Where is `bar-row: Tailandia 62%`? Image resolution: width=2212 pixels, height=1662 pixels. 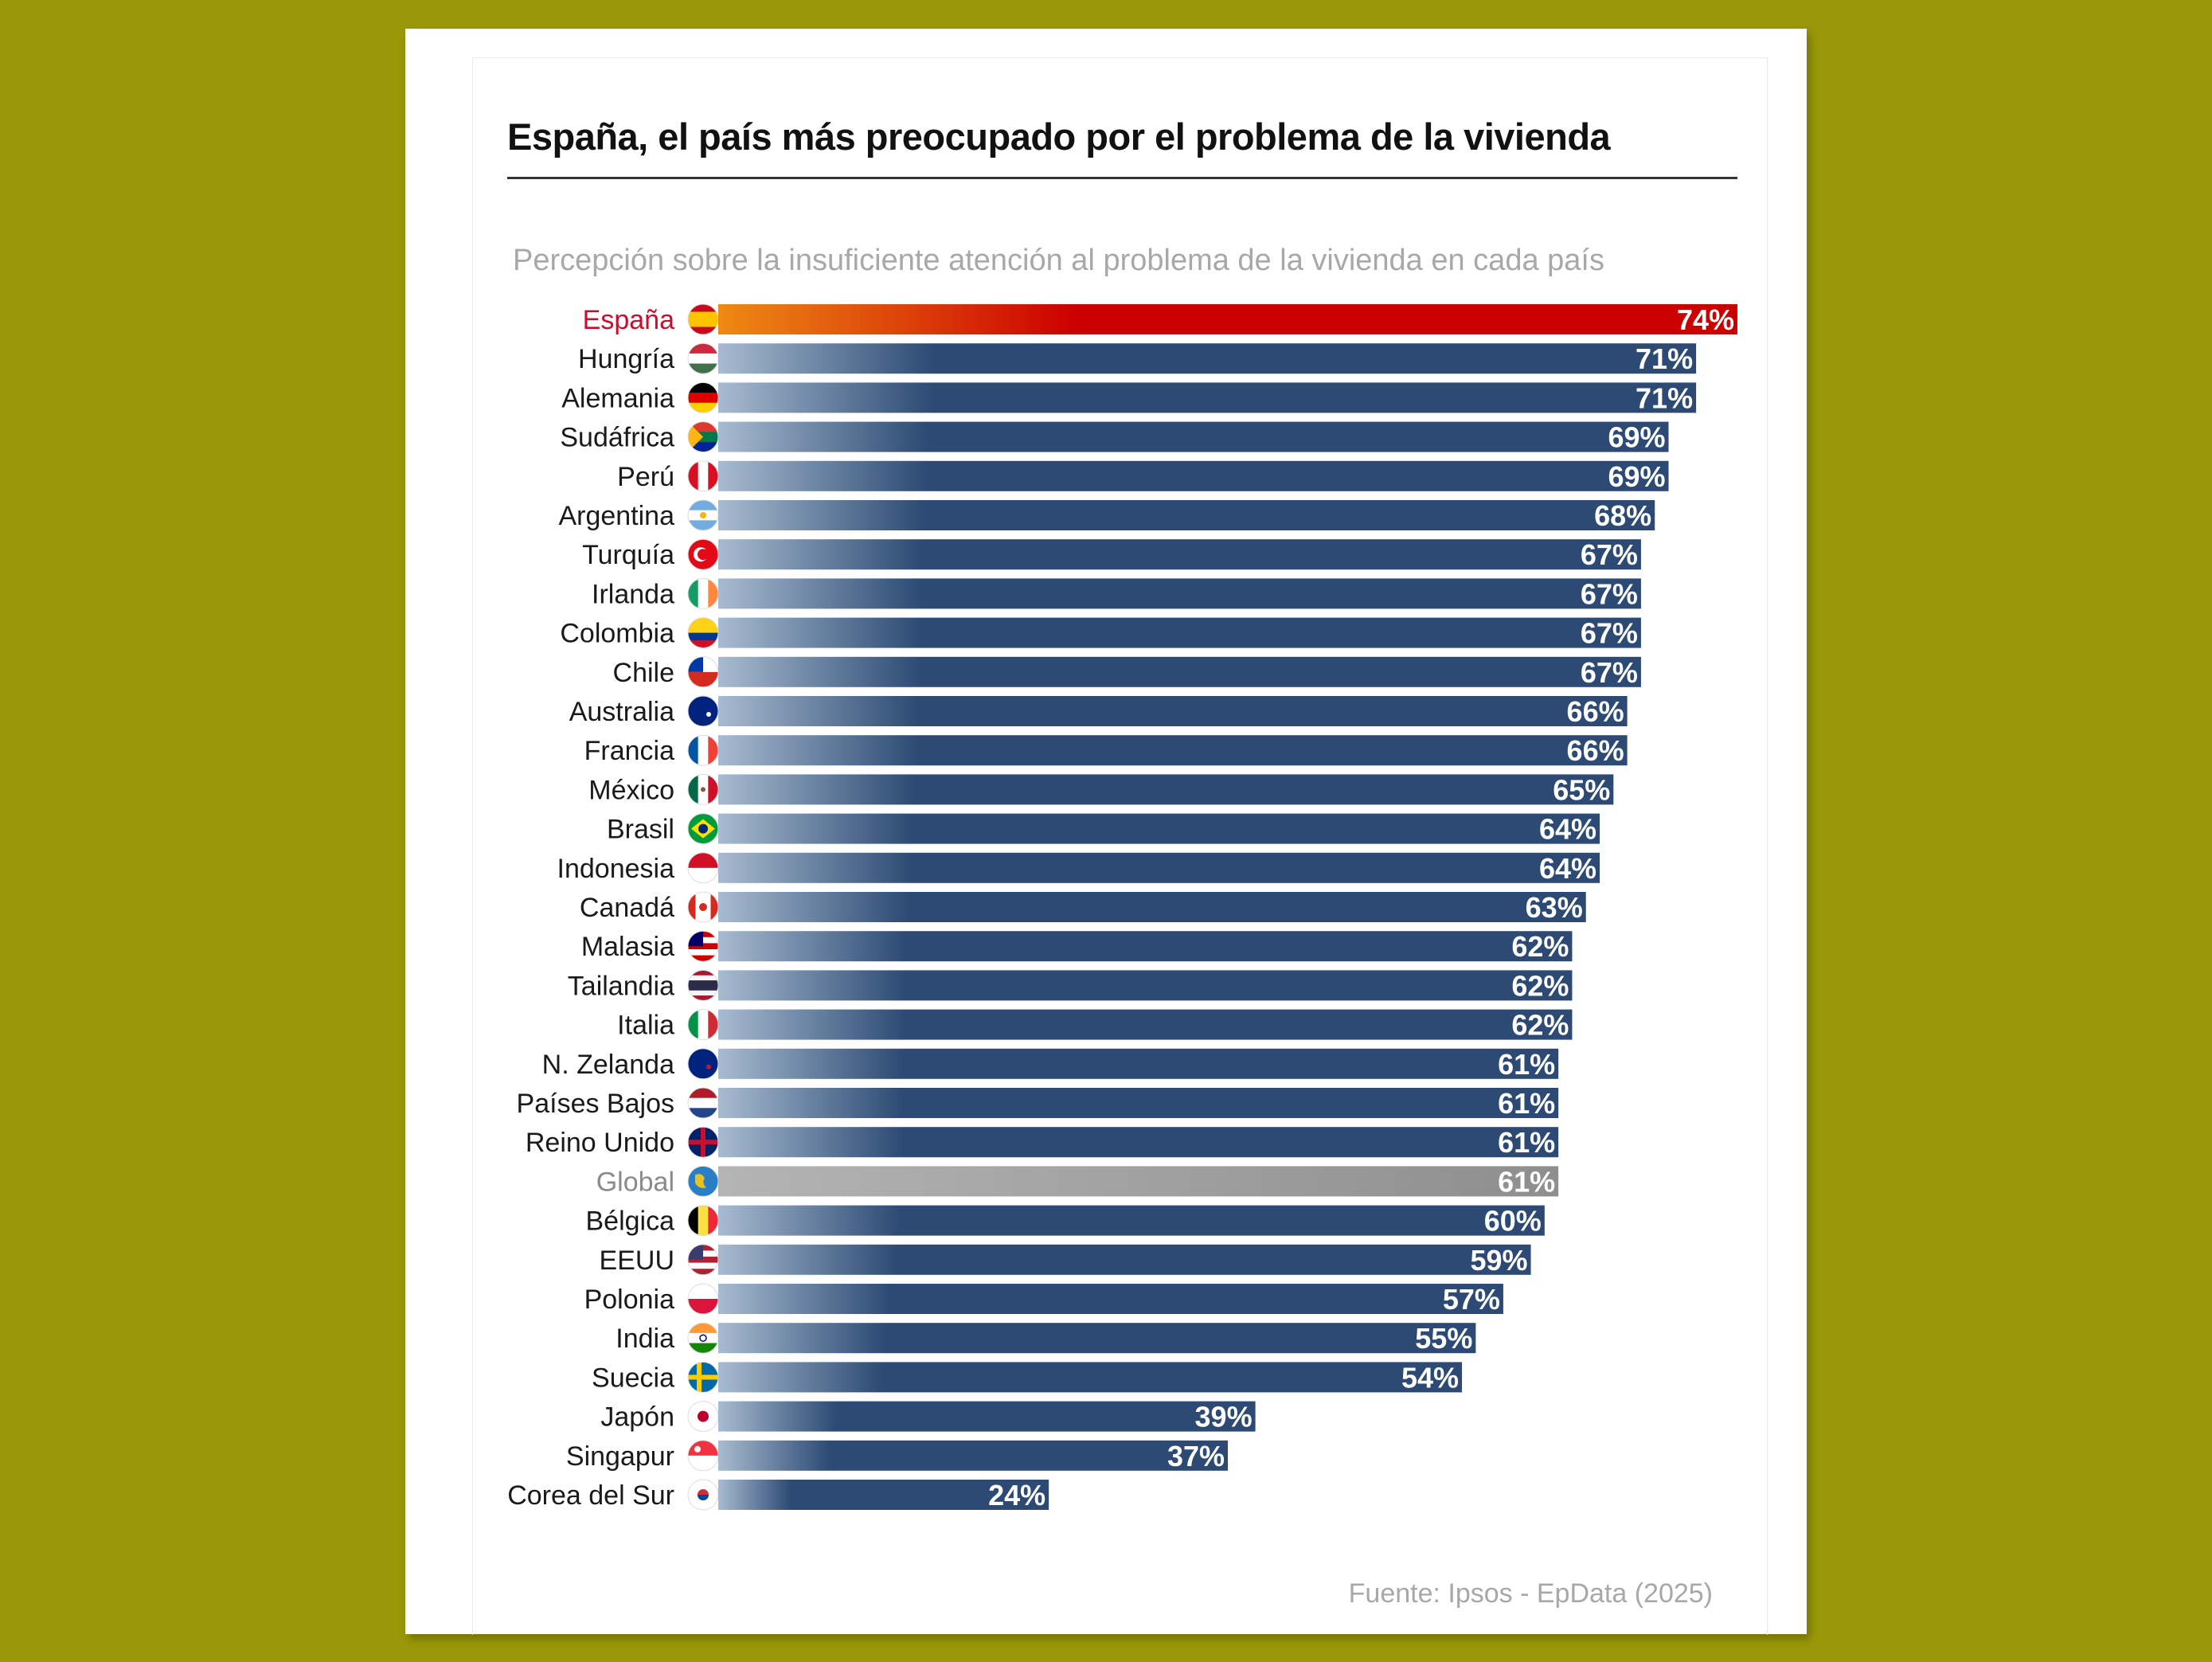 bar-row: Tailandia 62% is located at coordinates (1070, 985).